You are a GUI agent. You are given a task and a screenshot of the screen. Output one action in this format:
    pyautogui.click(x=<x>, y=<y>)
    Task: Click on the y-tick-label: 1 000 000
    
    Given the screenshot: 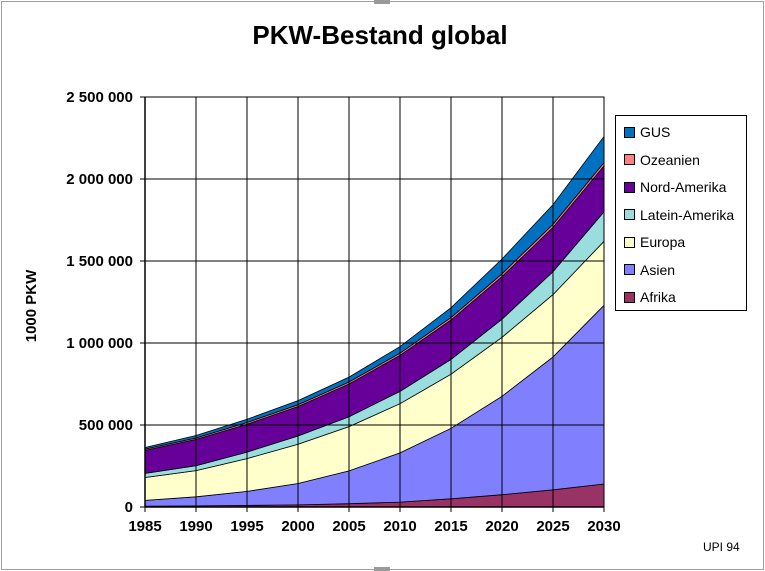 What is the action you would take?
    pyautogui.click(x=99, y=343)
    